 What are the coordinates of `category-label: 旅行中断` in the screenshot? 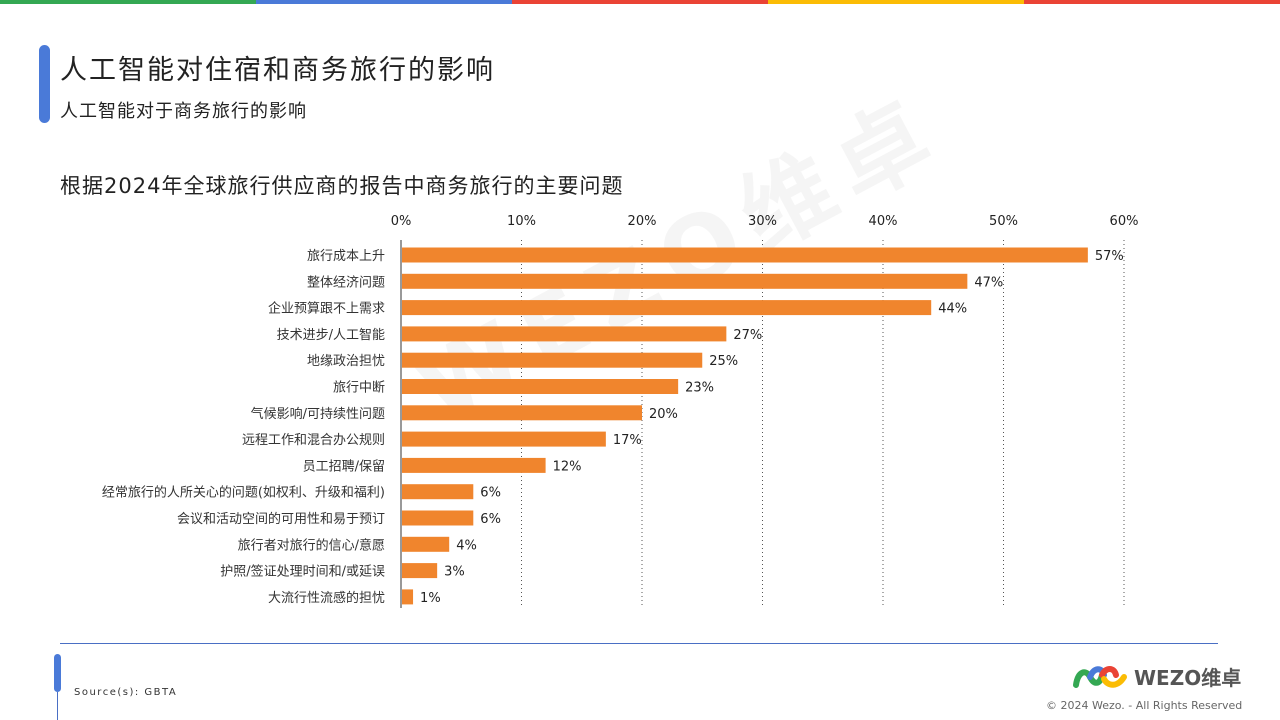 It's located at (359, 388).